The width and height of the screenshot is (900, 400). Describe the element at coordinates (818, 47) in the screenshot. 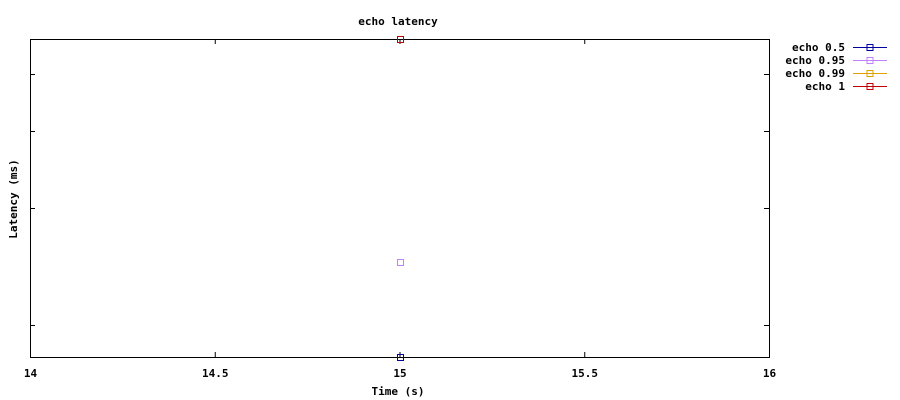

I see `legend-label: echo 0.5` at that location.